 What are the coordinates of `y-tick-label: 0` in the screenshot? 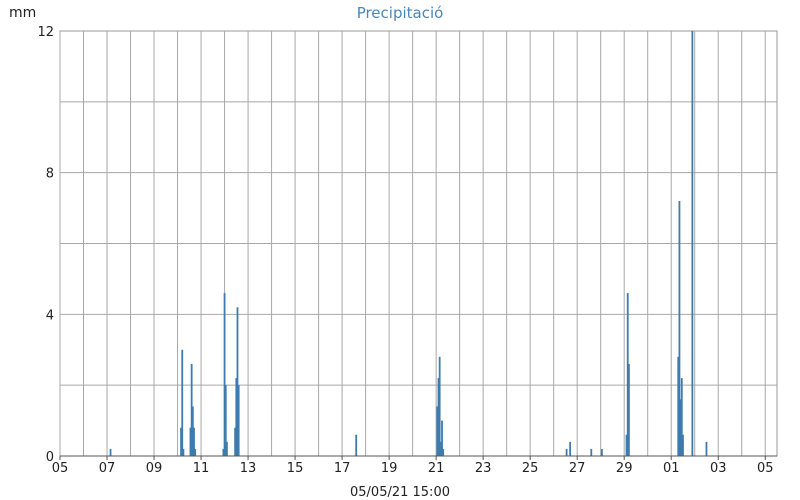 It's located at (50, 457).